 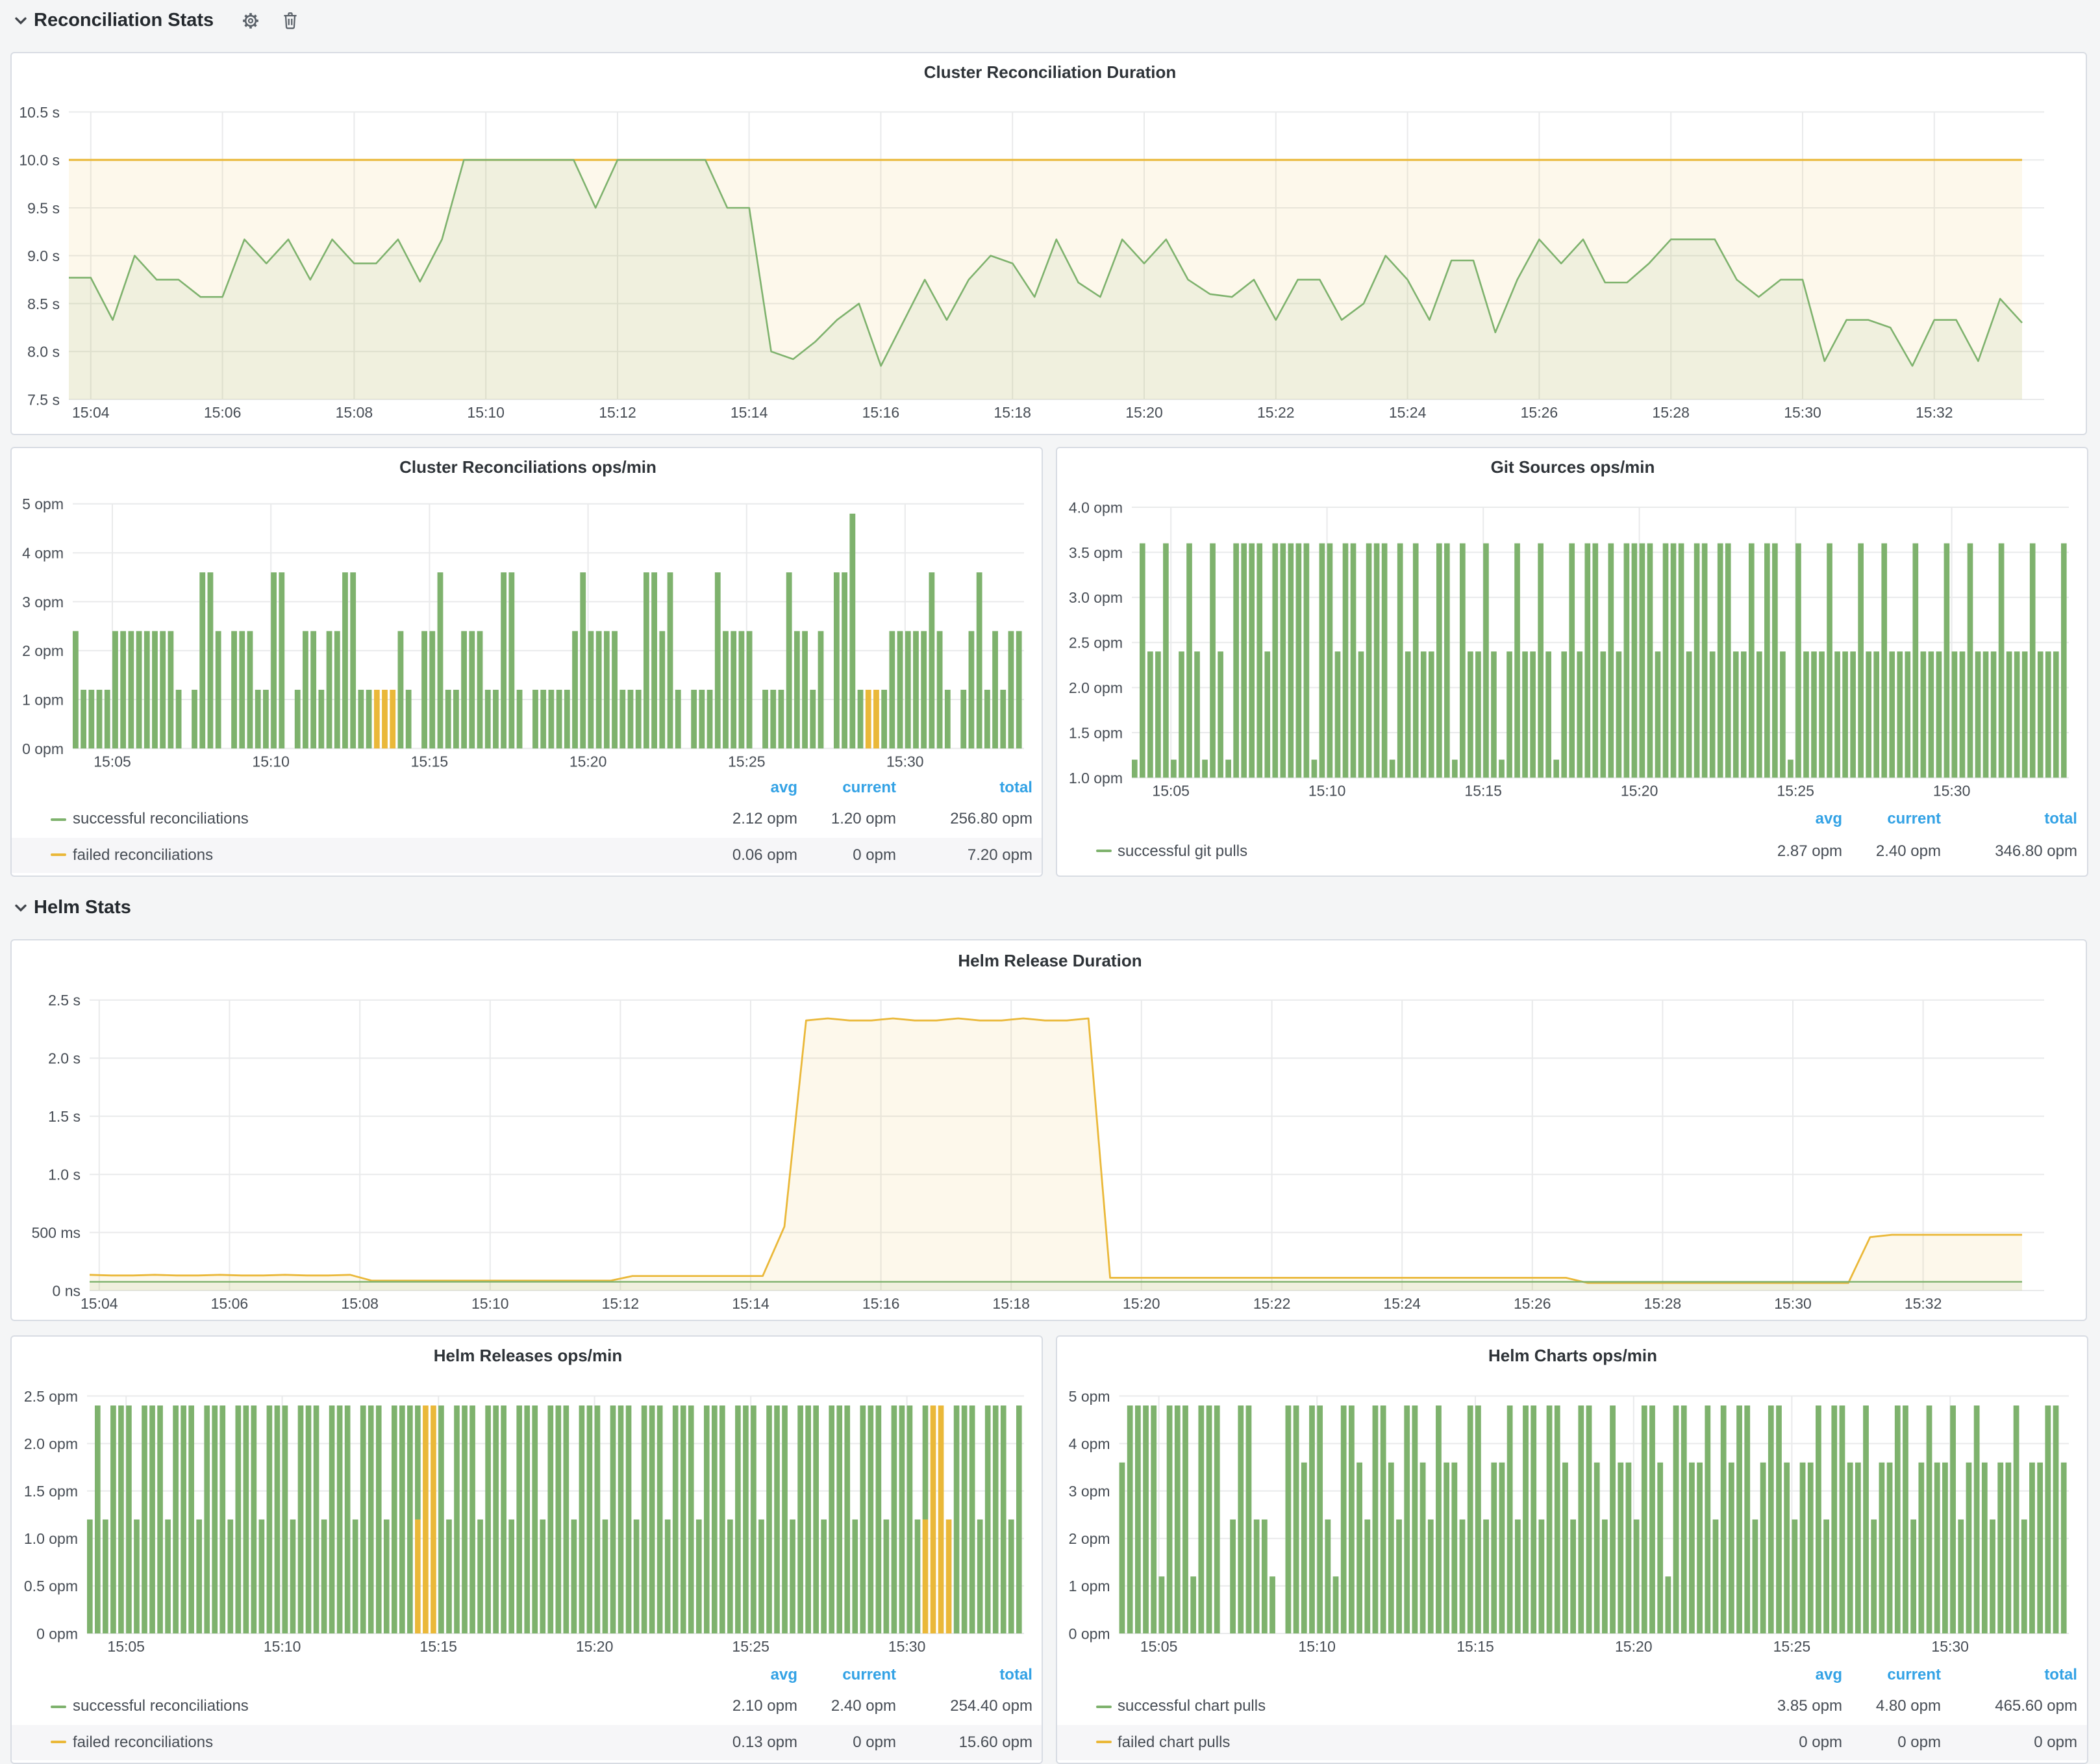 What do you see at coordinates (64, 1059) in the screenshot?
I see `svg-text: 2.0 s` at bounding box center [64, 1059].